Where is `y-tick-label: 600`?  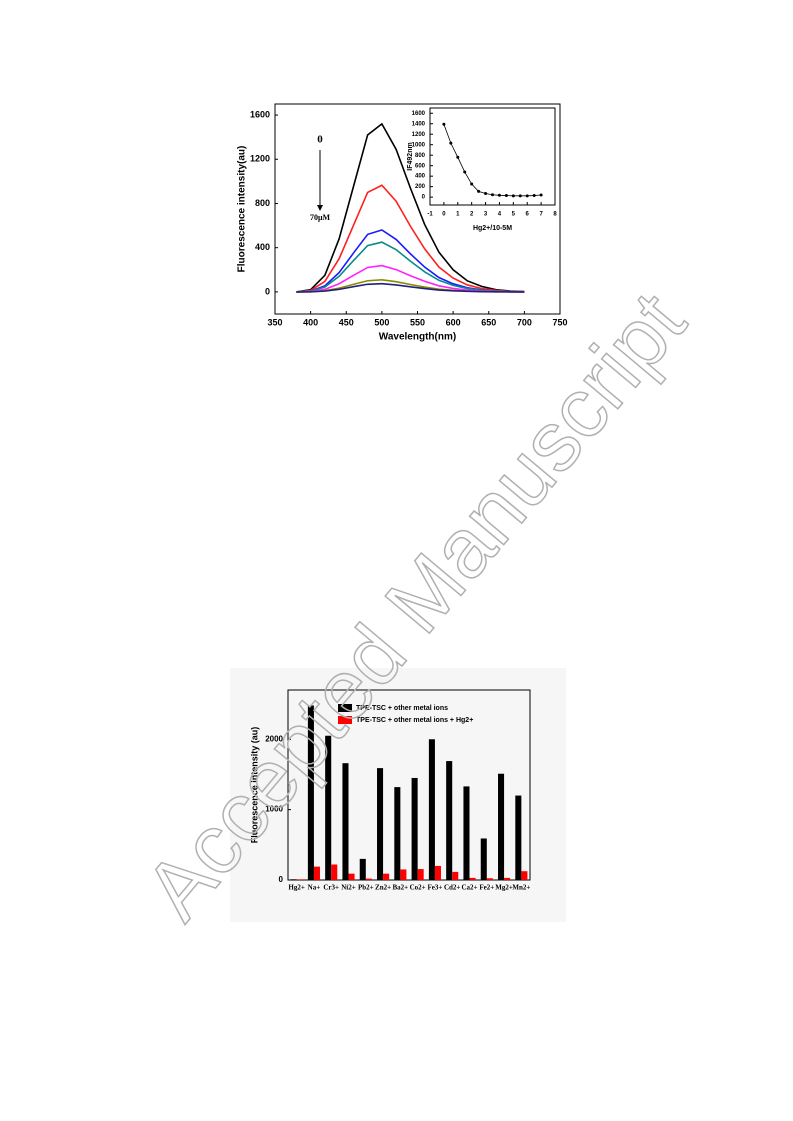
y-tick-label: 600 is located at coordinates (420, 166).